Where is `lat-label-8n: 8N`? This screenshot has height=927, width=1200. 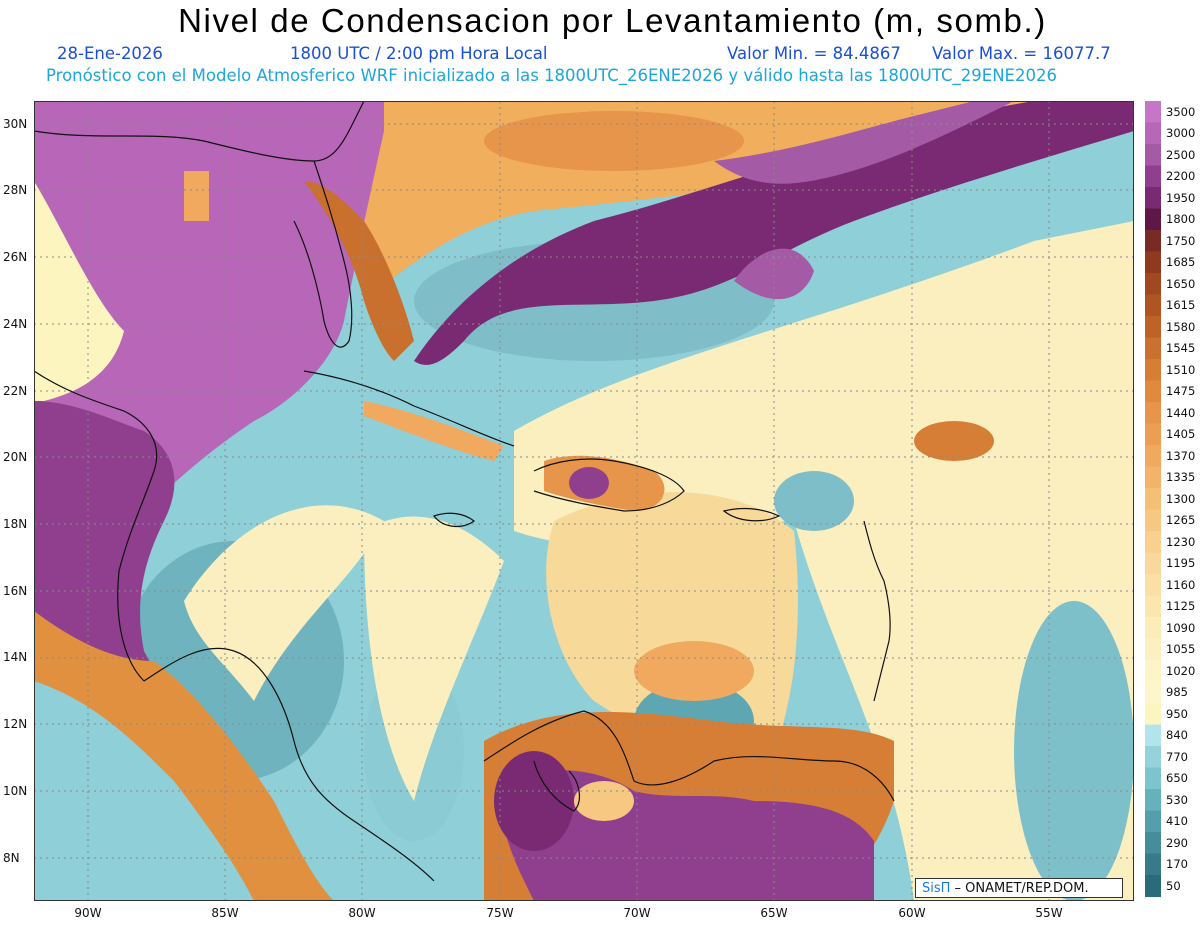 lat-label-8n: 8N is located at coordinates (11, 858).